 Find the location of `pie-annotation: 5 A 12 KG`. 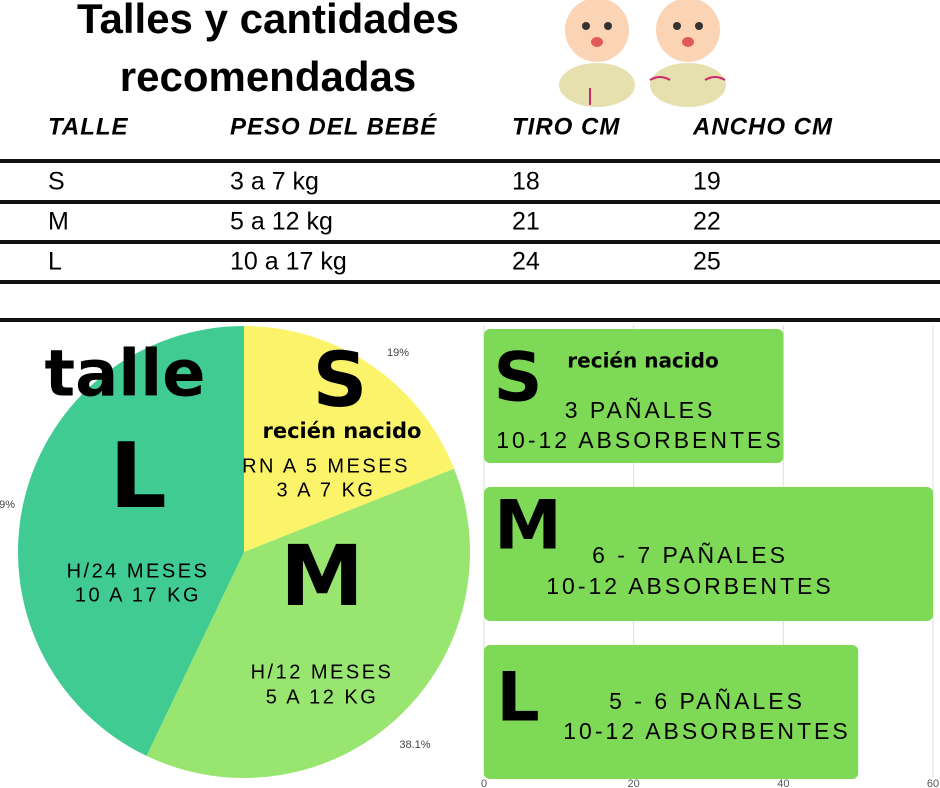

pie-annotation: 5 A 12 KG is located at coordinates (322, 697).